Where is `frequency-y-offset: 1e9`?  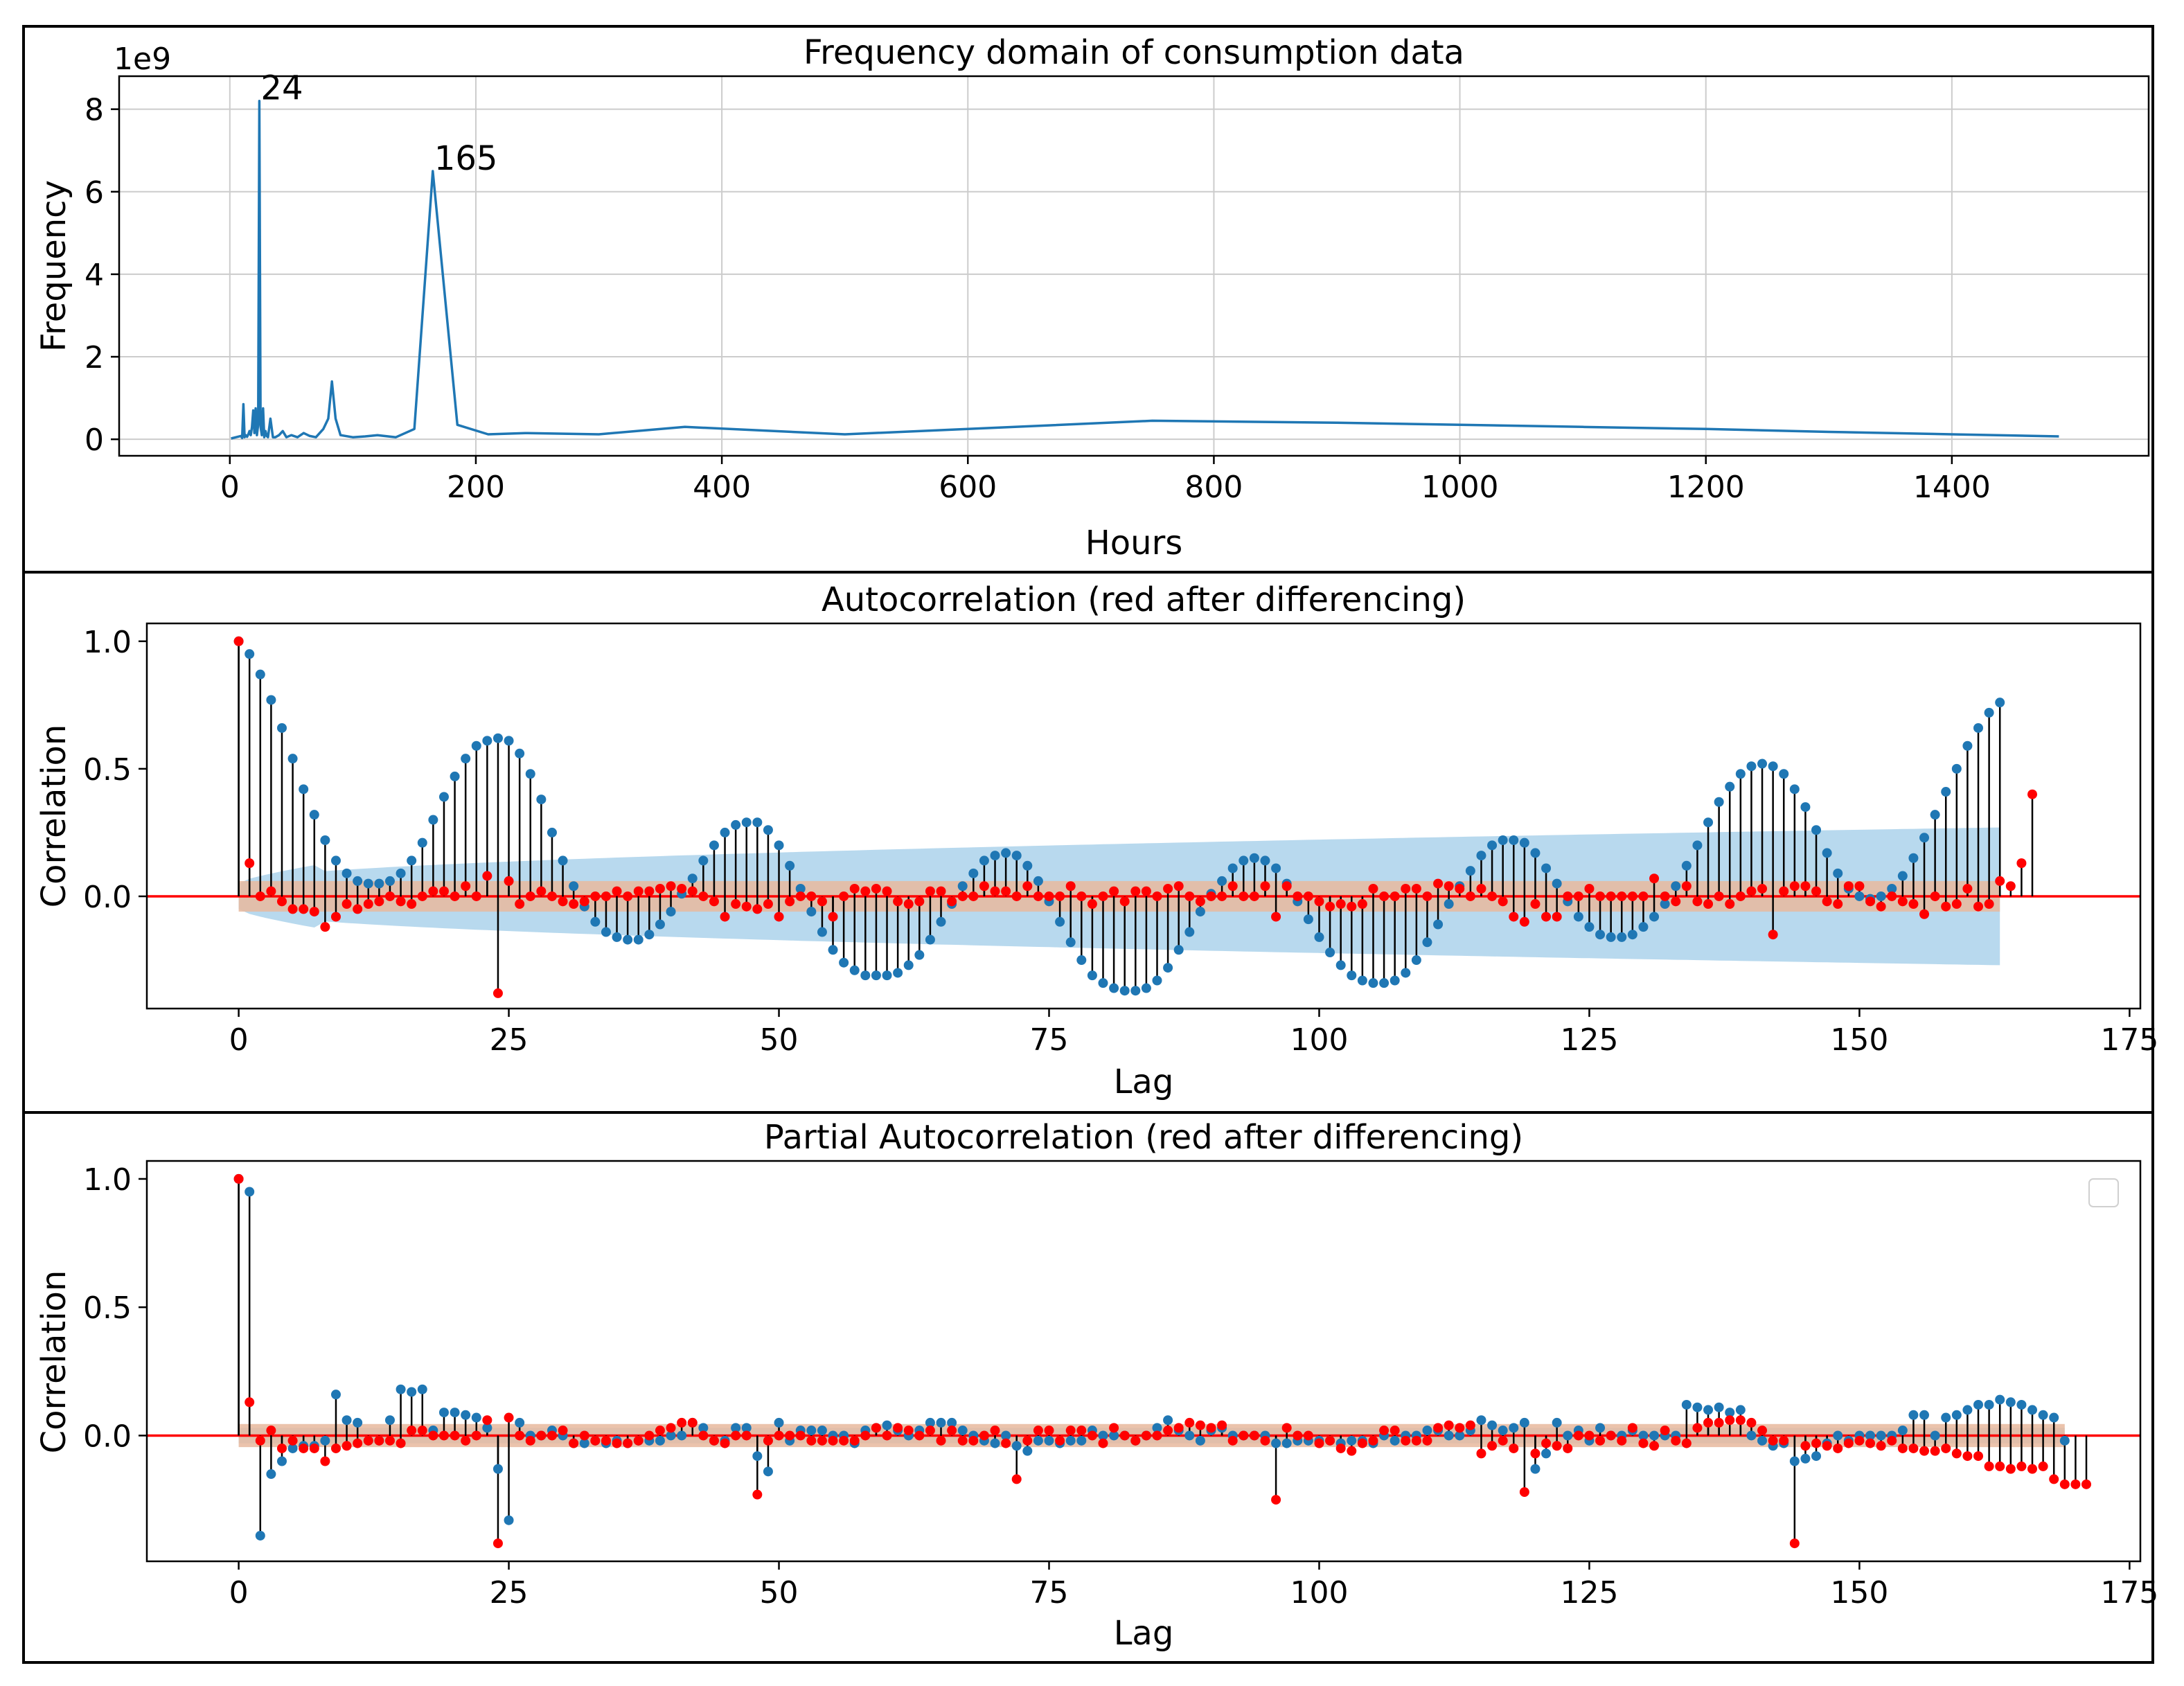
frequency-y-offset: 1e9 is located at coordinates (142, 59).